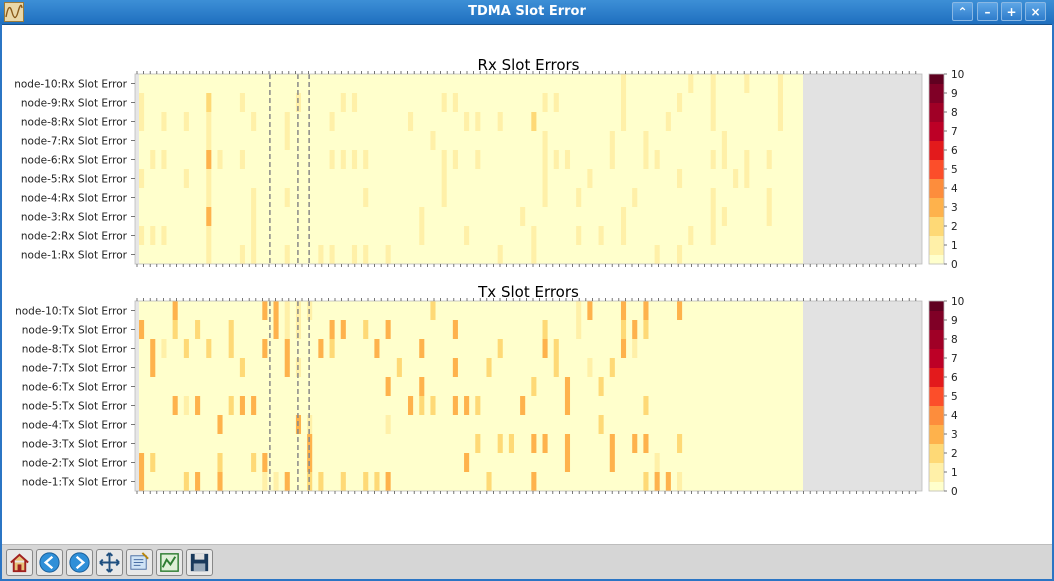 The image size is (1054, 581). Describe the element at coordinates (954, 435) in the screenshot. I see `colorbar-label: 3` at that location.